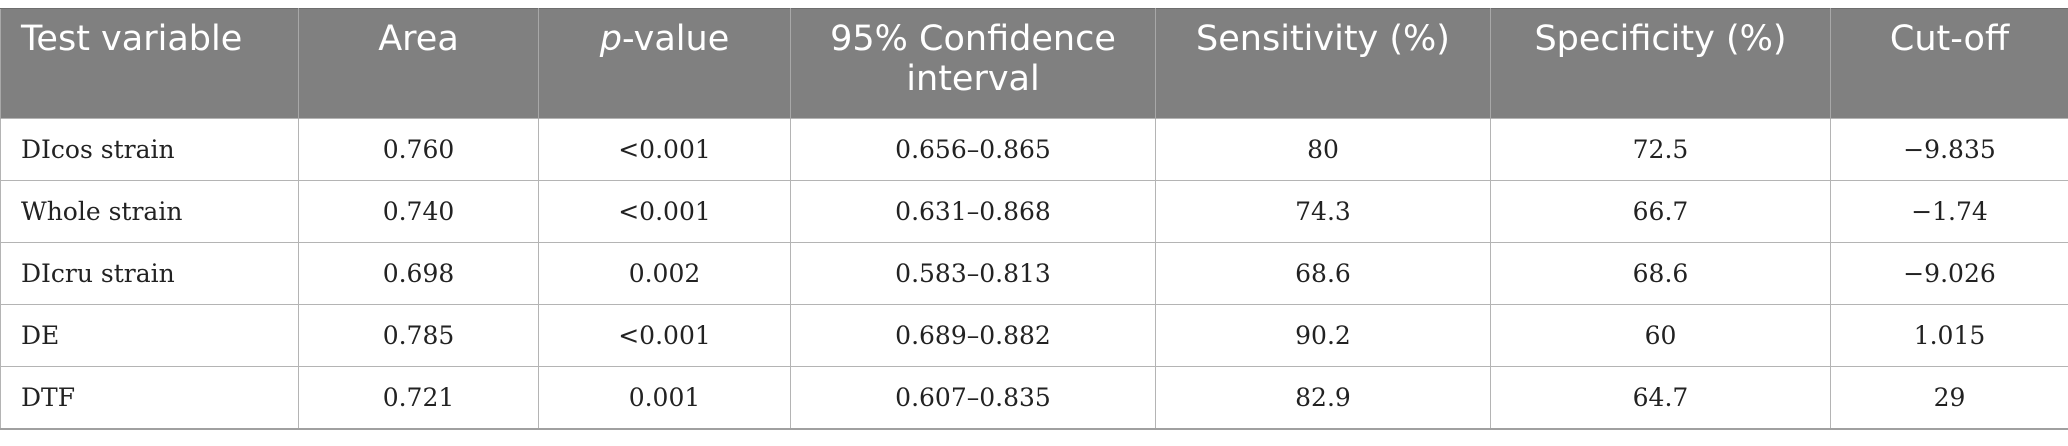  I want to click on cell-cutoff: 1.015, so click(1949, 335).